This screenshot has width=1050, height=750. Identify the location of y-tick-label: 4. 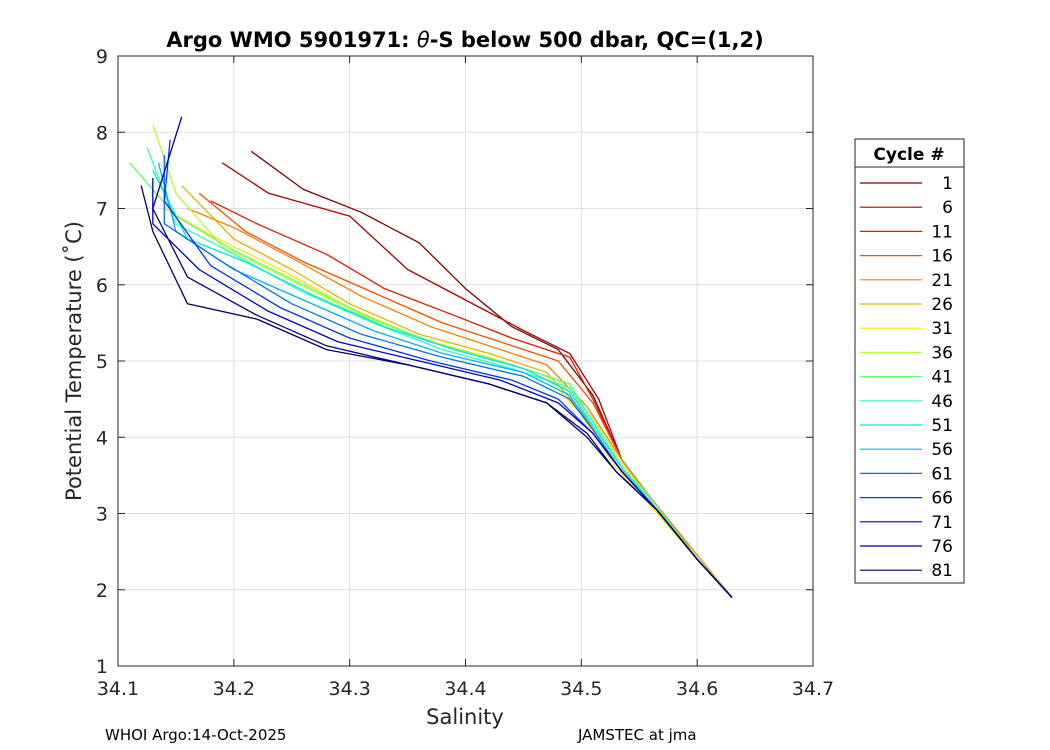
(102, 438).